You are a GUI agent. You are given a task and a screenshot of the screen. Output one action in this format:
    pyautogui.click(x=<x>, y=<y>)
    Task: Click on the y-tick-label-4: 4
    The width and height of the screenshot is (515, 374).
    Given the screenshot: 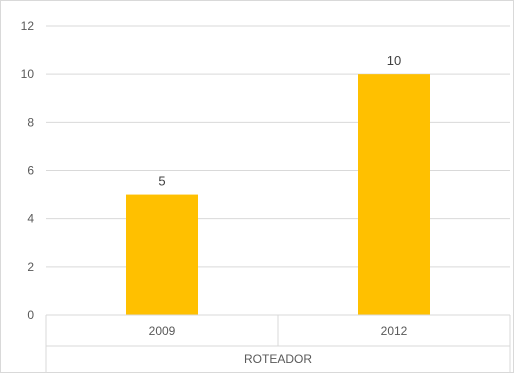 What is the action you would take?
    pyautogui.click(x=30, y=219)
    